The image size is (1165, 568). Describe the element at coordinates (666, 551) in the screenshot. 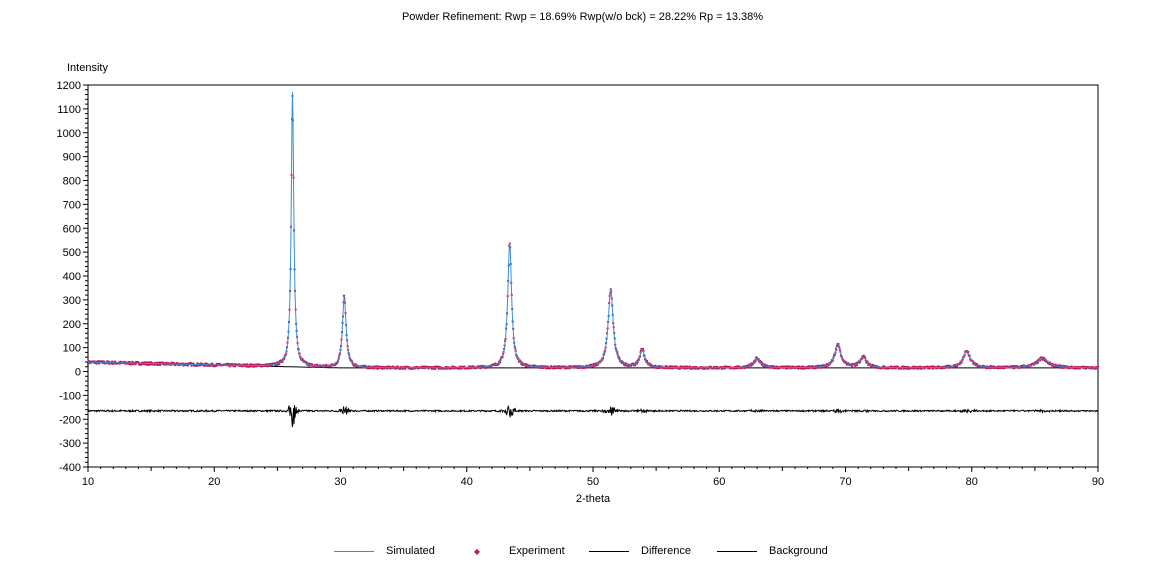

I see `legend-label-difference: Difference` at that location.